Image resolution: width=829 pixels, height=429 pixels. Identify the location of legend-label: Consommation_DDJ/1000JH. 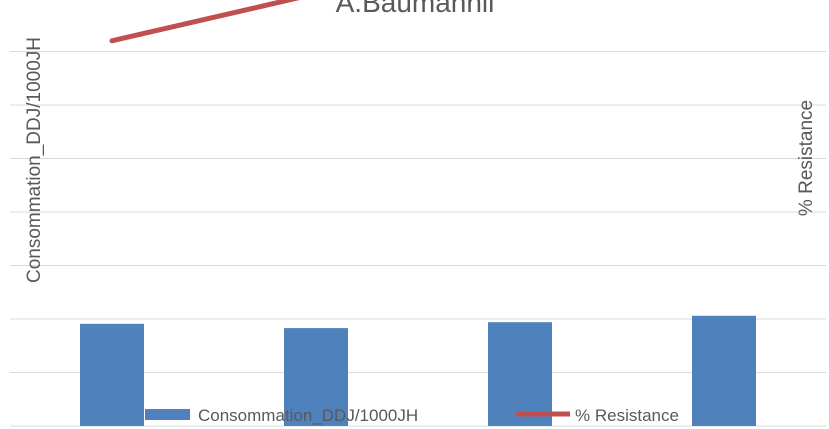
(308, 415).